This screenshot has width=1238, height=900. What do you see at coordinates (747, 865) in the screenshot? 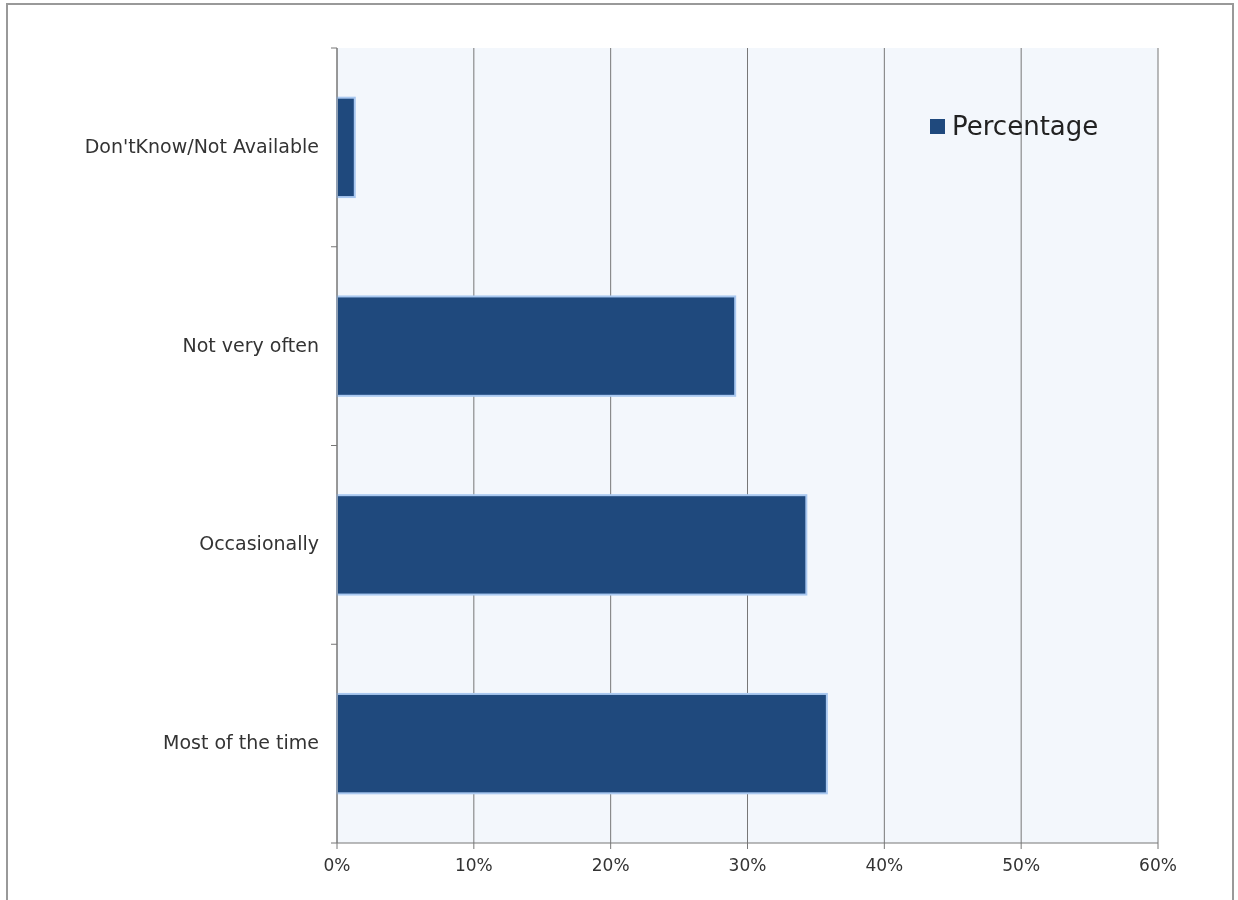
I see `x-tick-label: 30%` at bounding box center [747, 865].